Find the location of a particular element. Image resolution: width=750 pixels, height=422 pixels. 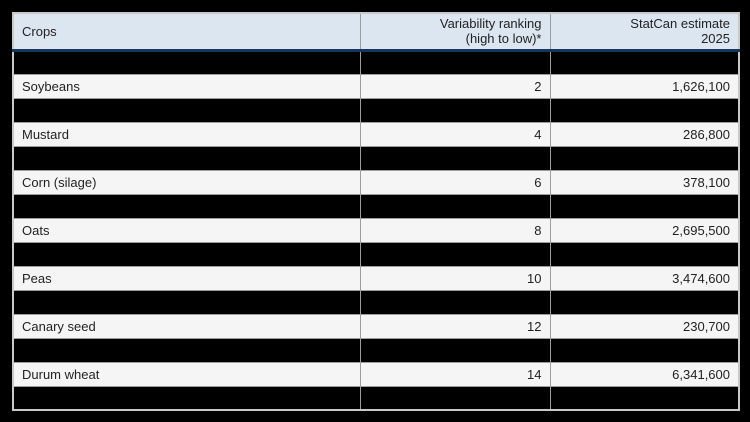

estimate-cell: 6,341,600 is located at coordinates (644, 374).